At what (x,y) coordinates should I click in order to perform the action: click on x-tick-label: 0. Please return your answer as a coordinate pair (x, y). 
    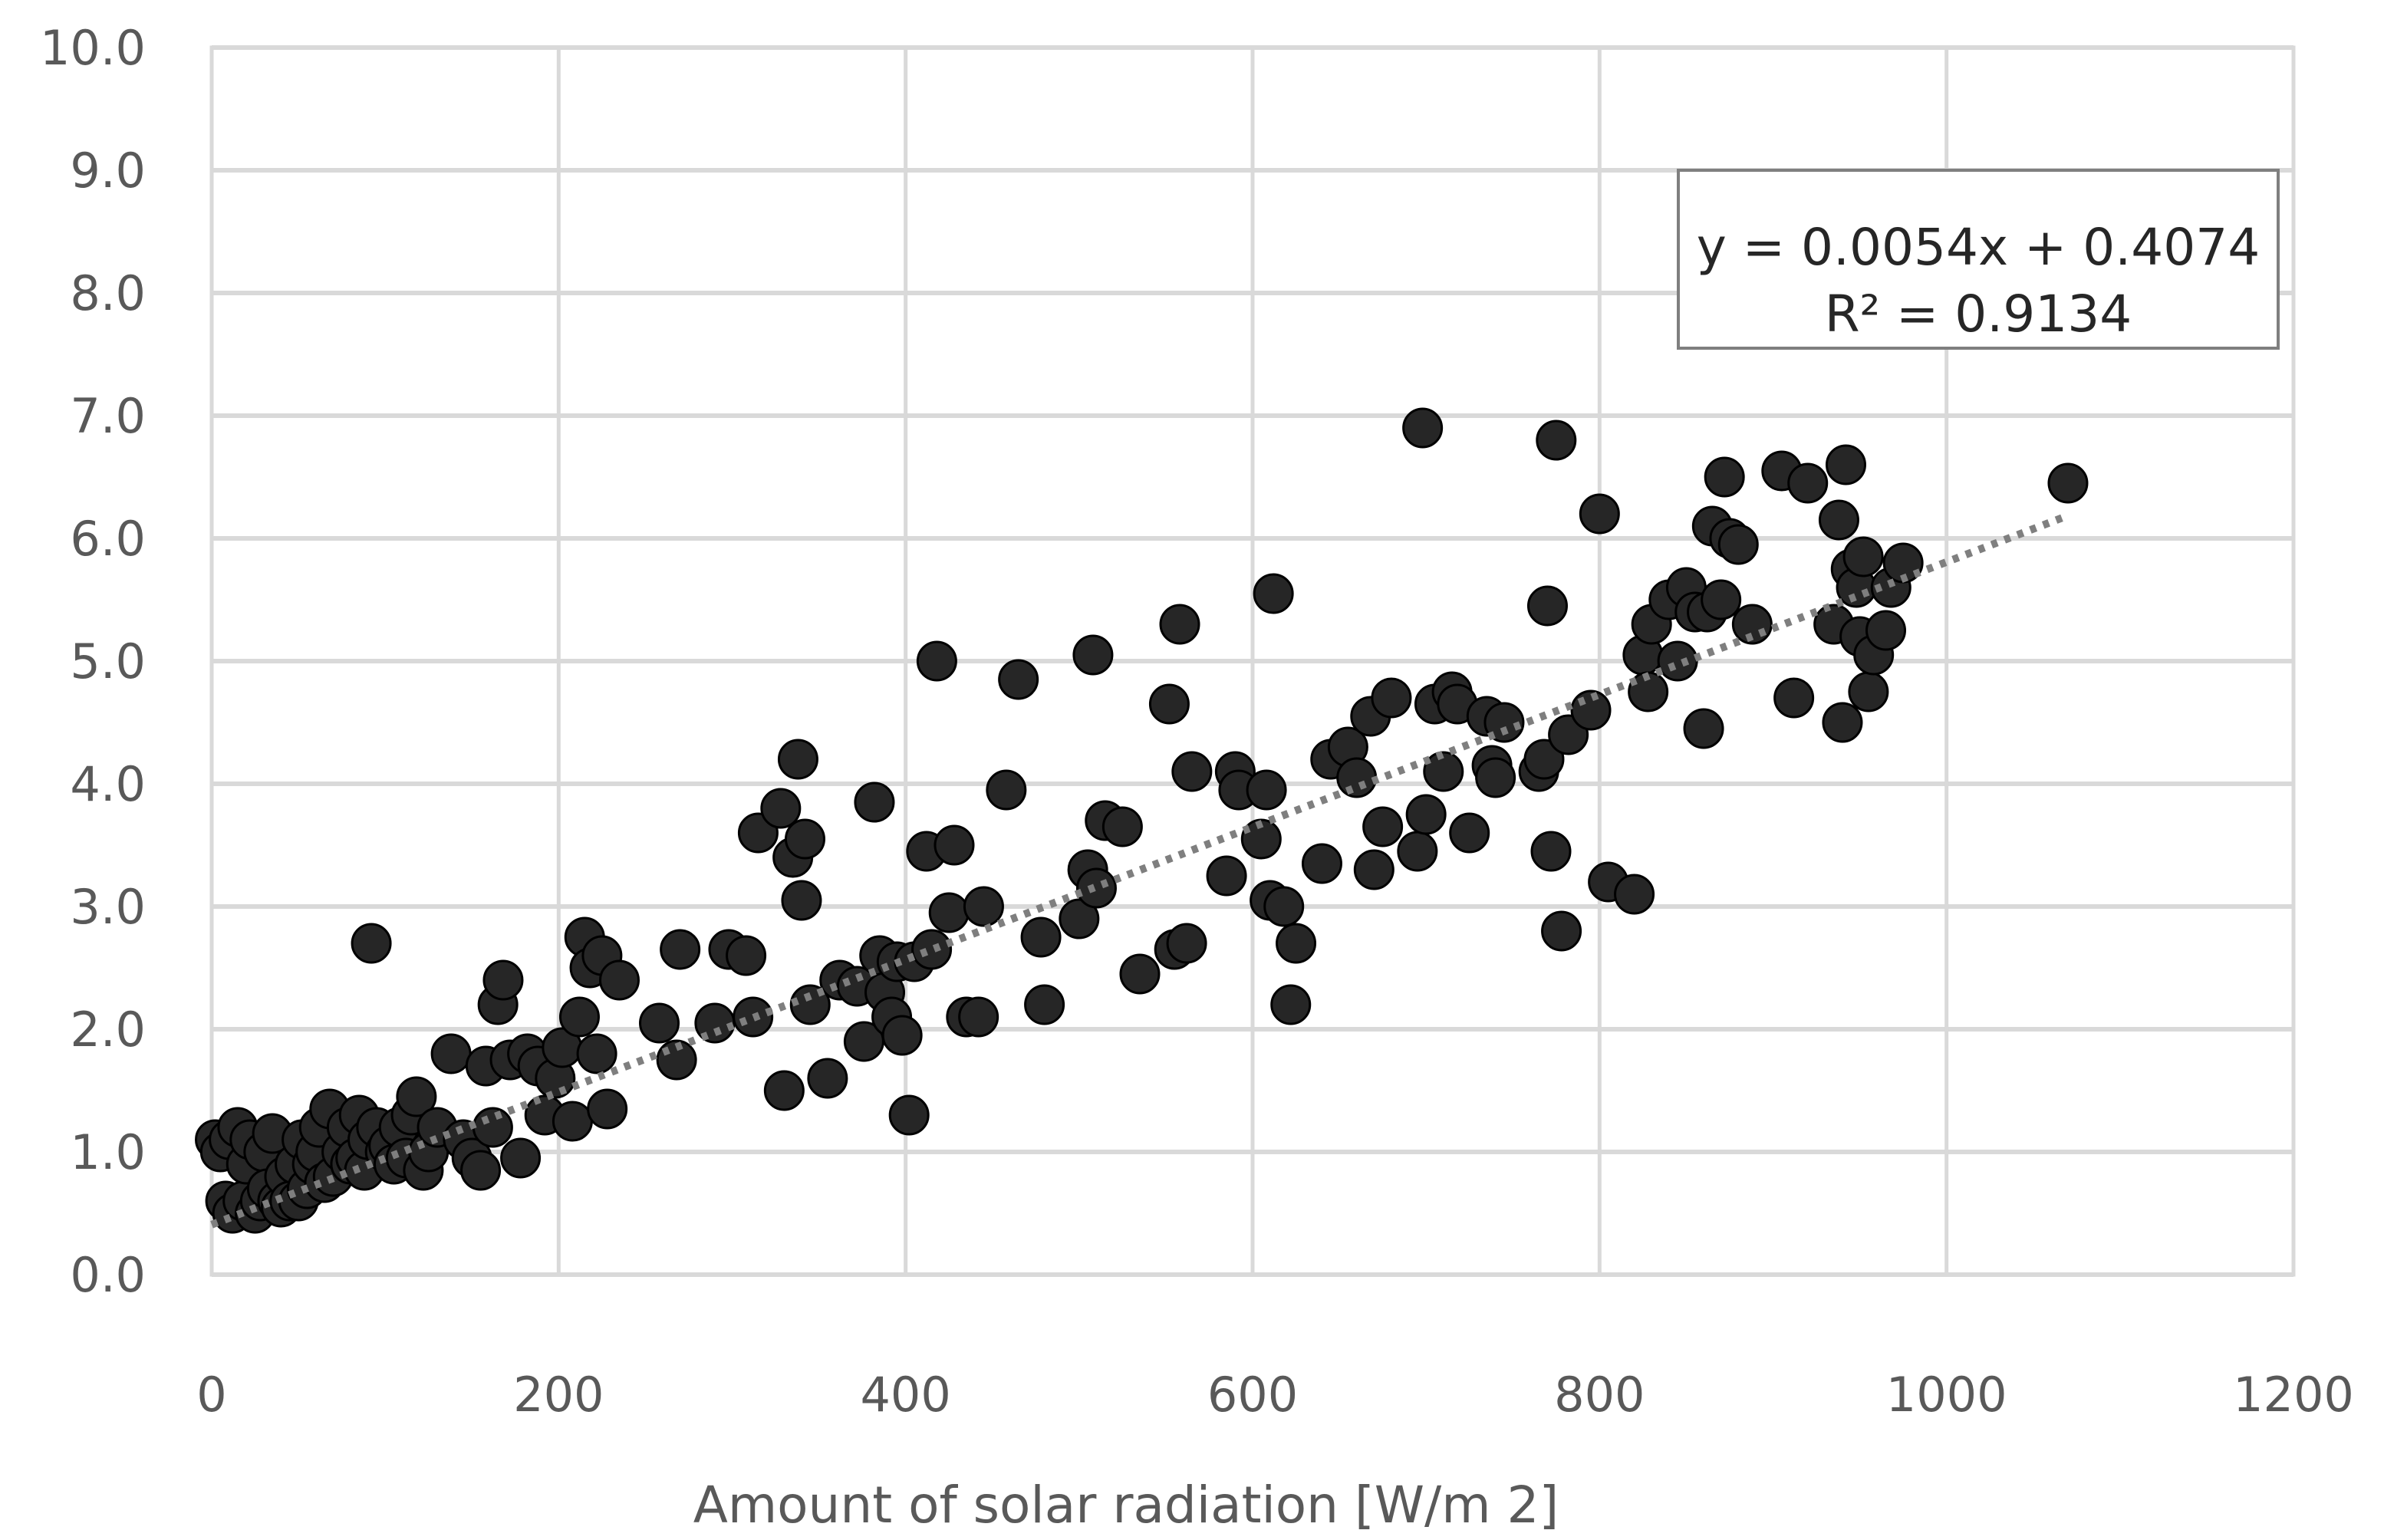
    Looking at the image, I should click on (211, 1395).